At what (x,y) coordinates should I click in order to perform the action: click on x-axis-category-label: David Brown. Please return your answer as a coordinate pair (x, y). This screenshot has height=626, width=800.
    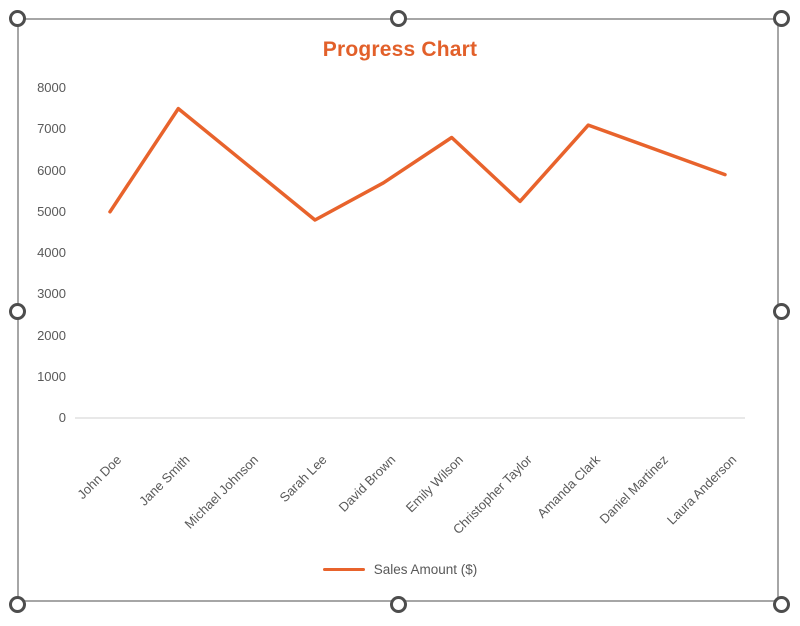
    Looking at the image, I should click on (366, 483).